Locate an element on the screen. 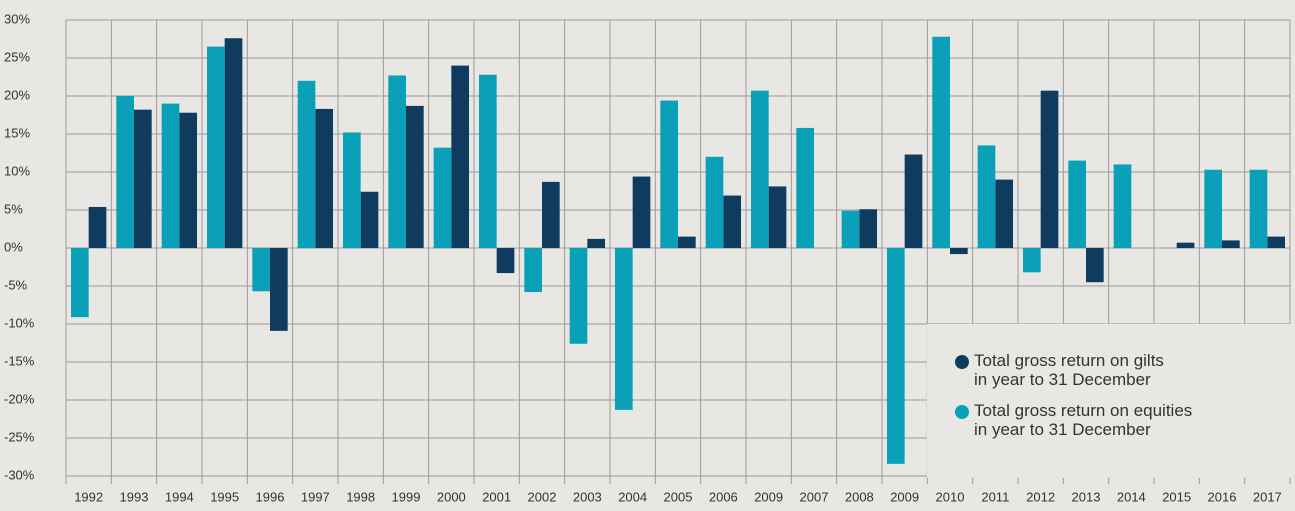 The height and width of the screenshot is (511, 1295). y-tick-label: -25% is located at coordinates (19, 436).